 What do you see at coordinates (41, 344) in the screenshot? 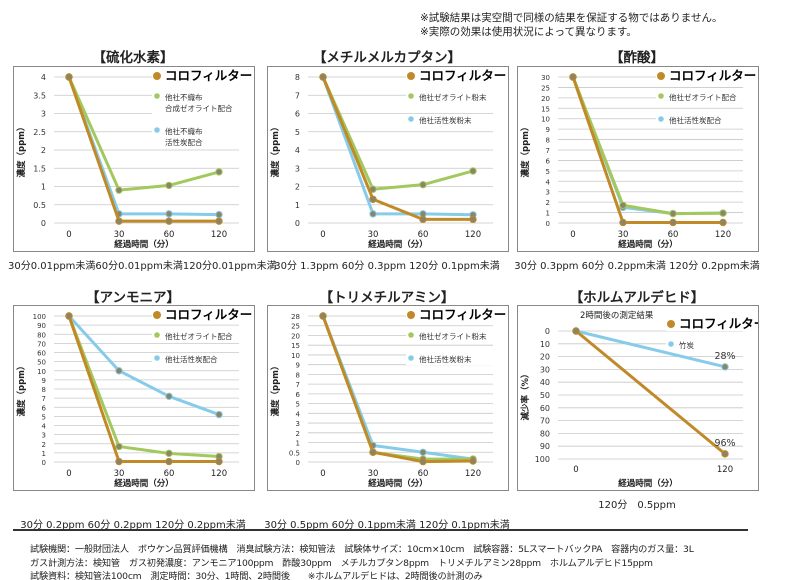
I see `y-tick-label: 70` at bounding box center [41, 344].